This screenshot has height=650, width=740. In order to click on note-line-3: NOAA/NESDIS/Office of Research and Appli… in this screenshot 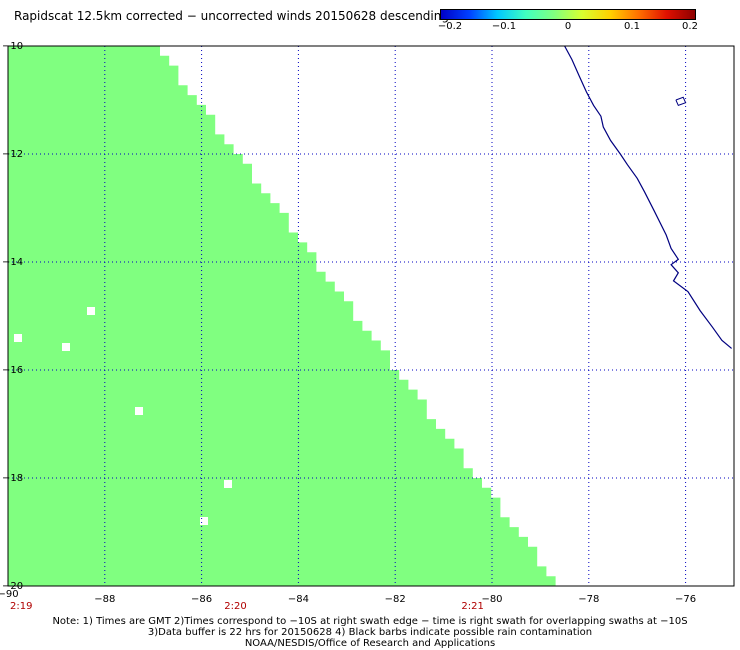, I will do `click(370, 643)`.